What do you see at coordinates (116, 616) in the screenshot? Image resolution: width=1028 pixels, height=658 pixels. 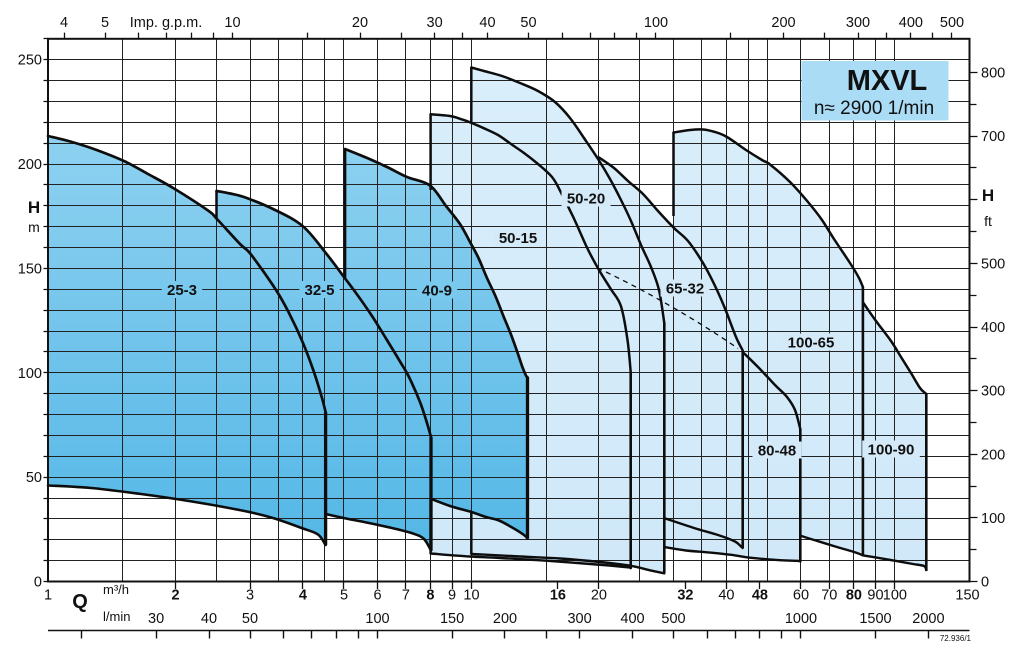 I see `svg-text: l/min` at bounding box center [116, 616].